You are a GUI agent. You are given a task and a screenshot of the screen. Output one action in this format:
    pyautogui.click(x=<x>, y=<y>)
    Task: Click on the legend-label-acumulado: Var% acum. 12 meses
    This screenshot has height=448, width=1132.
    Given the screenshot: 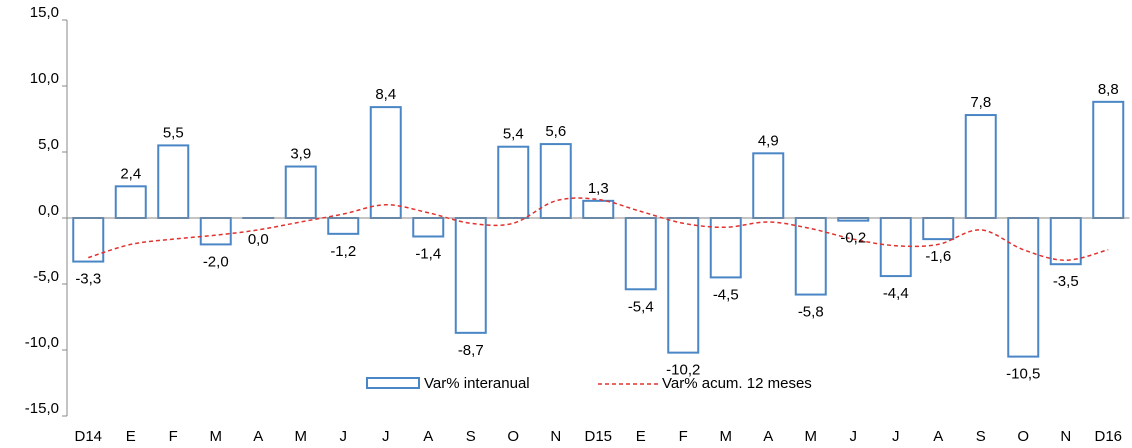 What is the action you would take?
    pyautogui.click(x=737, y=383)
    